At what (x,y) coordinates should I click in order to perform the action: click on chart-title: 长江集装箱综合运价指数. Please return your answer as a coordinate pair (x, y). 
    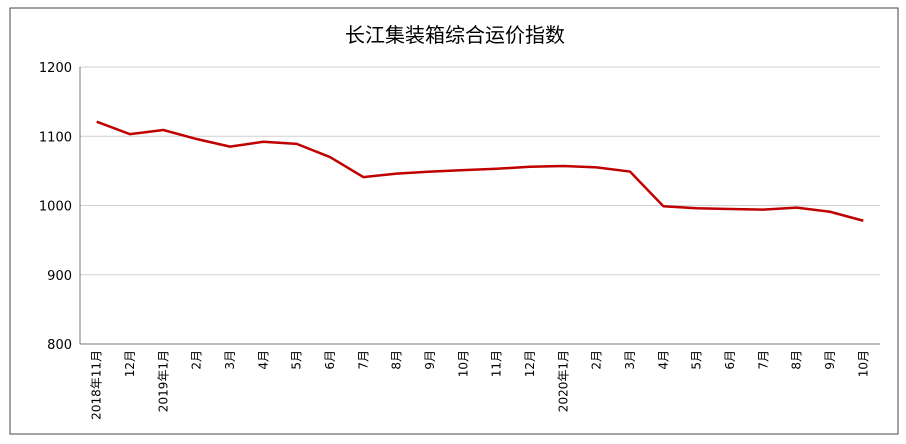
    Looking at the image, I should click on (455, 35).